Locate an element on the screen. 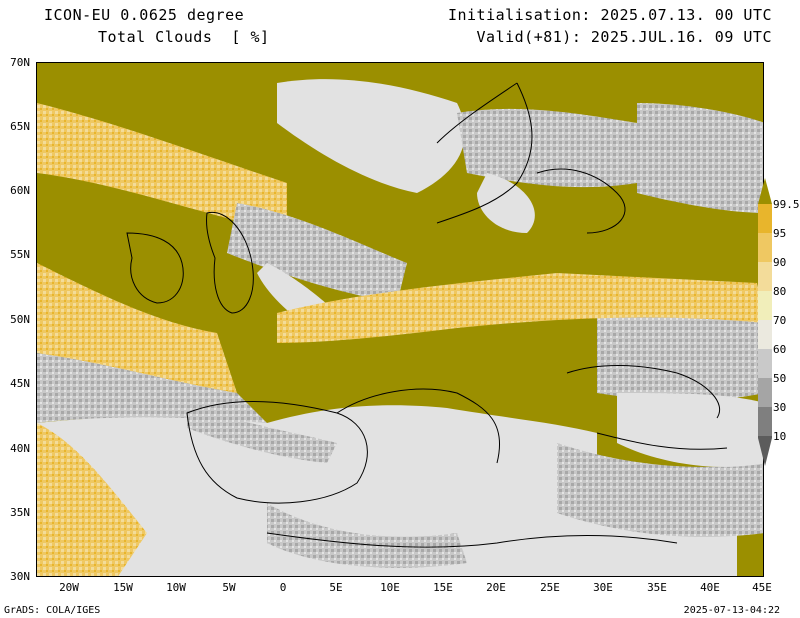 The image size is (800, 618). colorbar-label-10: 10 is located at coordinates (780, 436).